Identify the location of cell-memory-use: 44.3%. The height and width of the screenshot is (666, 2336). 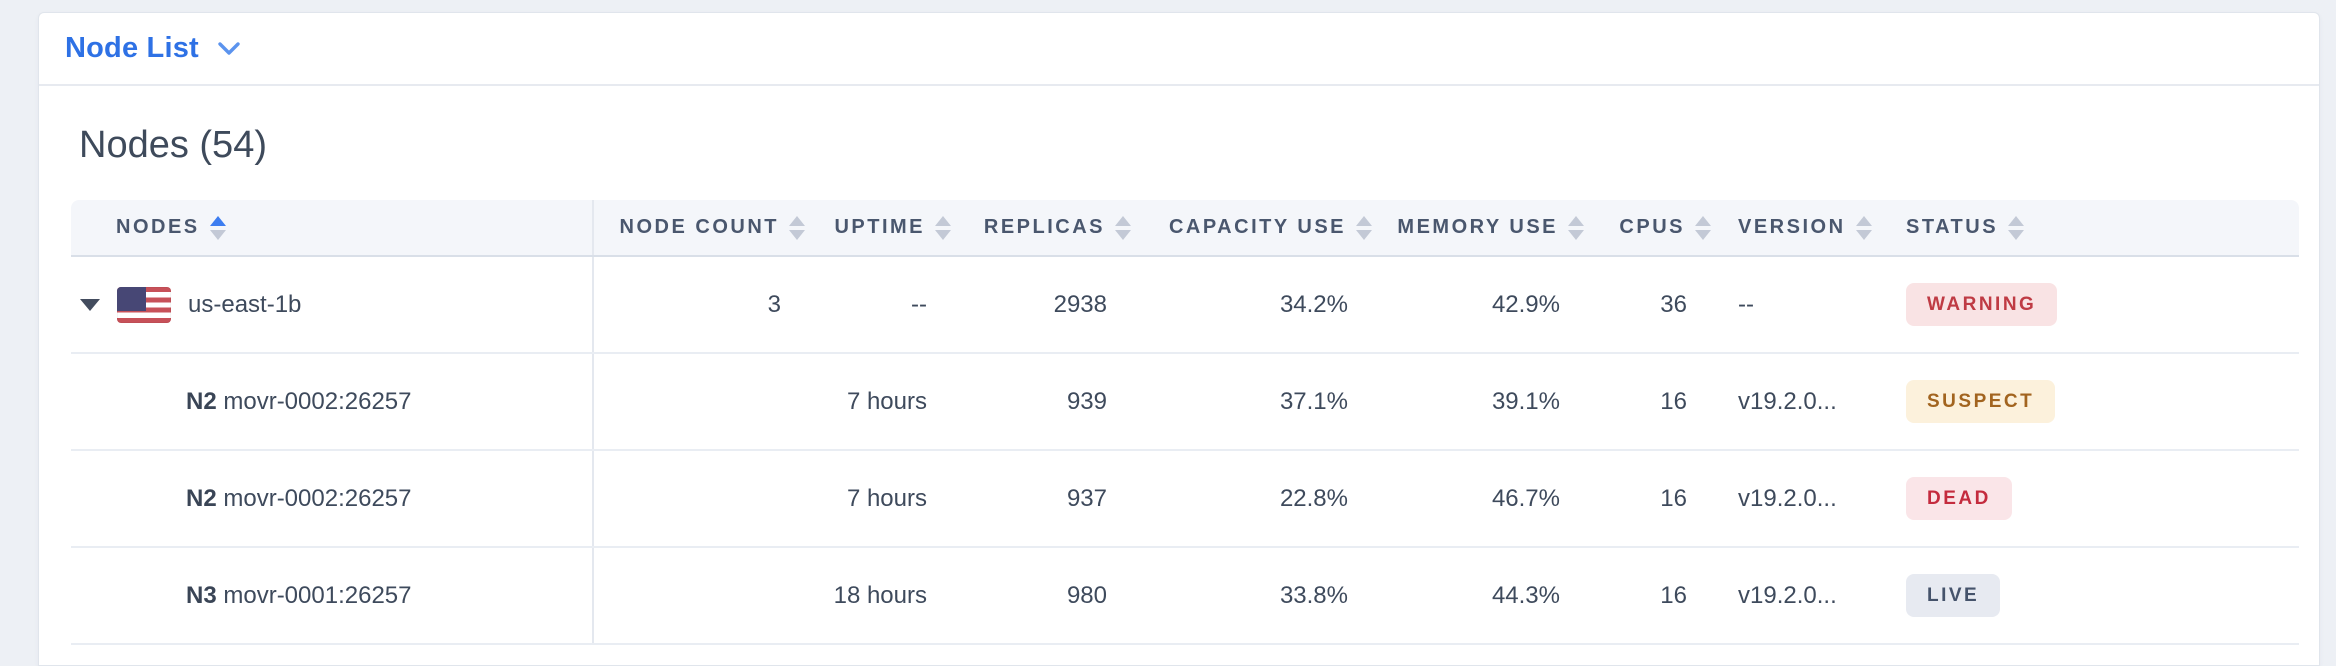
(1480, 596).